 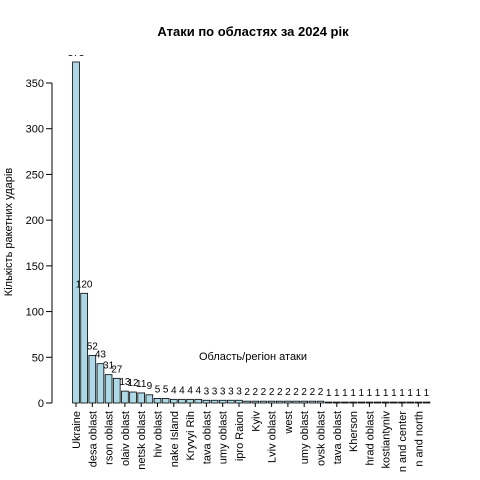 I want to click on x-tick-label: n and north, so click(x=419, y=439).